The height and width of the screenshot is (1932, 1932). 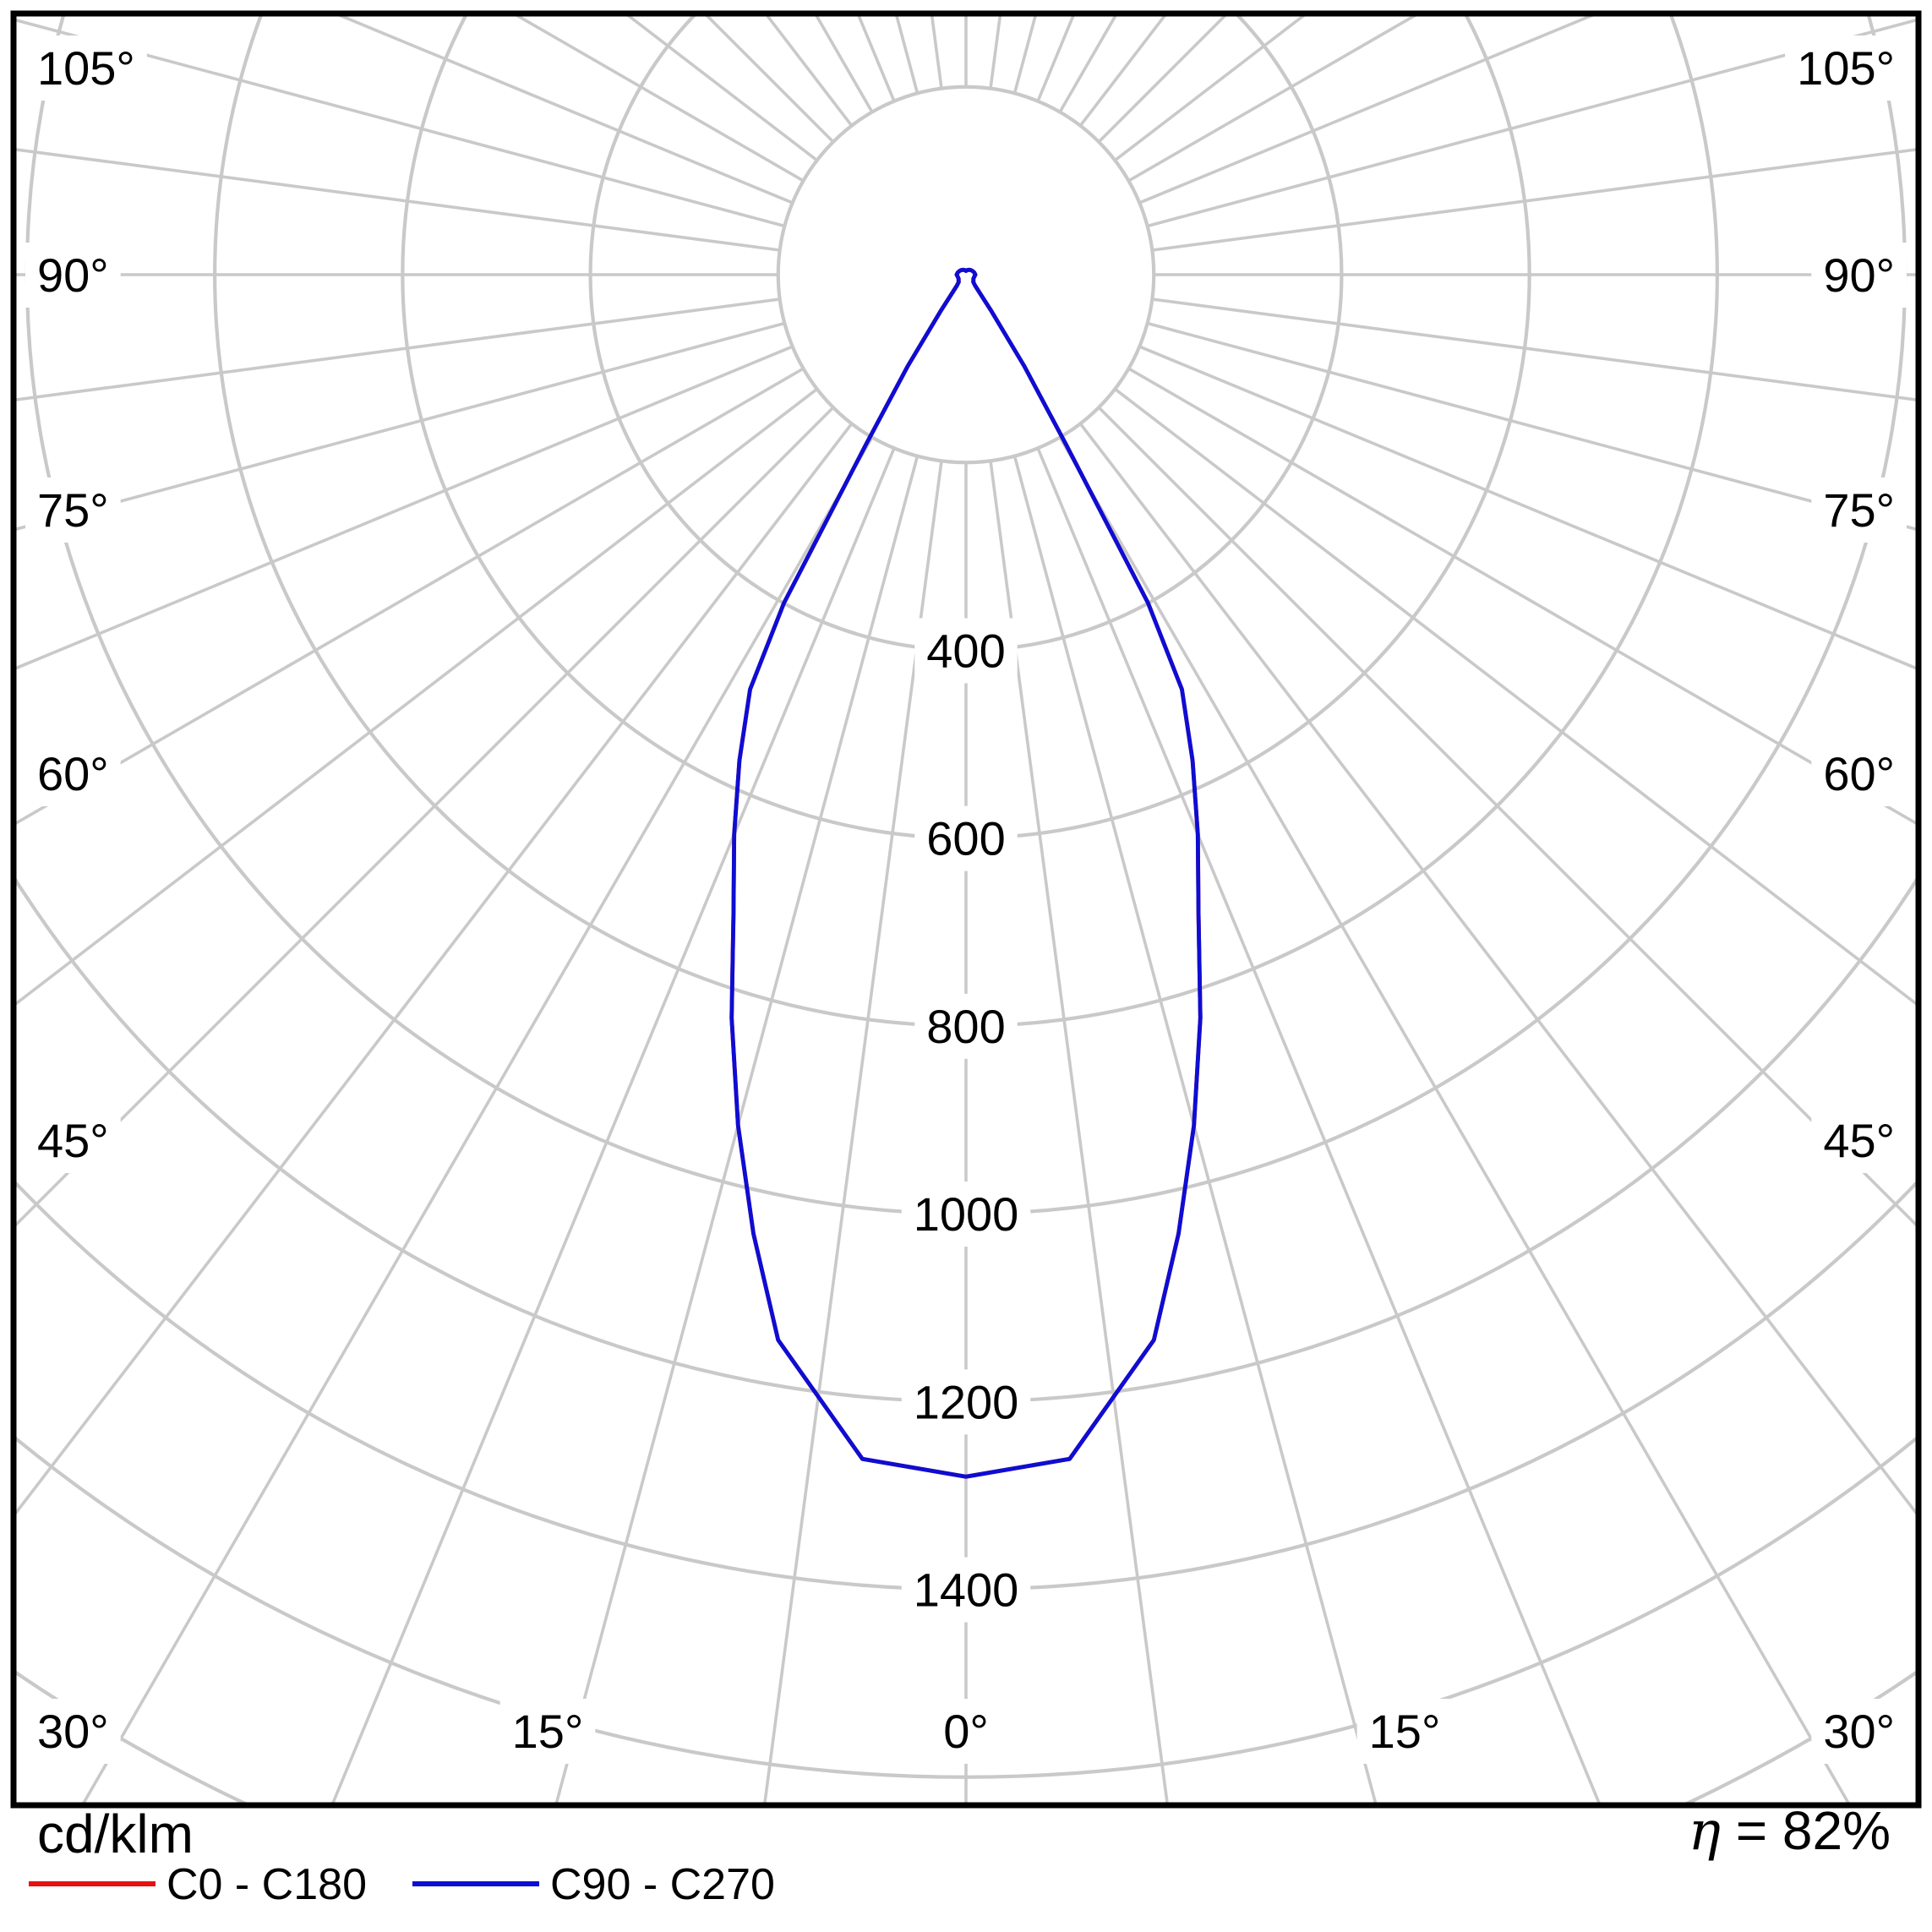 I want to click on efficiency-label: η = 82%, so click(x=1790, y=1831).